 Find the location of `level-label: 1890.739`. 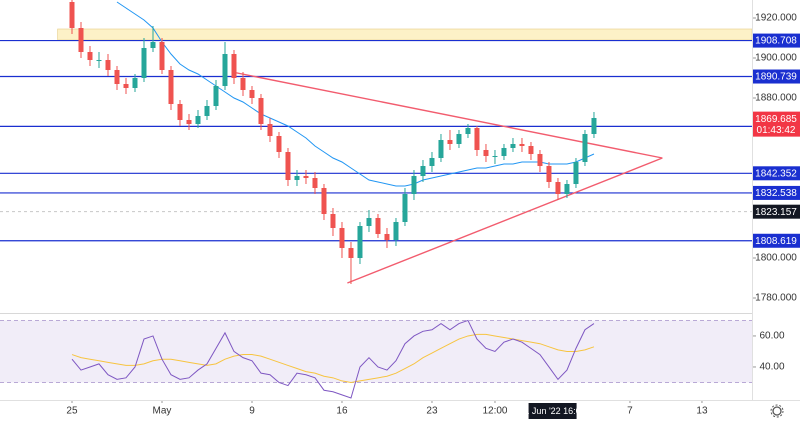

level-label: 1890.739 is located at coordinates (776, 77).